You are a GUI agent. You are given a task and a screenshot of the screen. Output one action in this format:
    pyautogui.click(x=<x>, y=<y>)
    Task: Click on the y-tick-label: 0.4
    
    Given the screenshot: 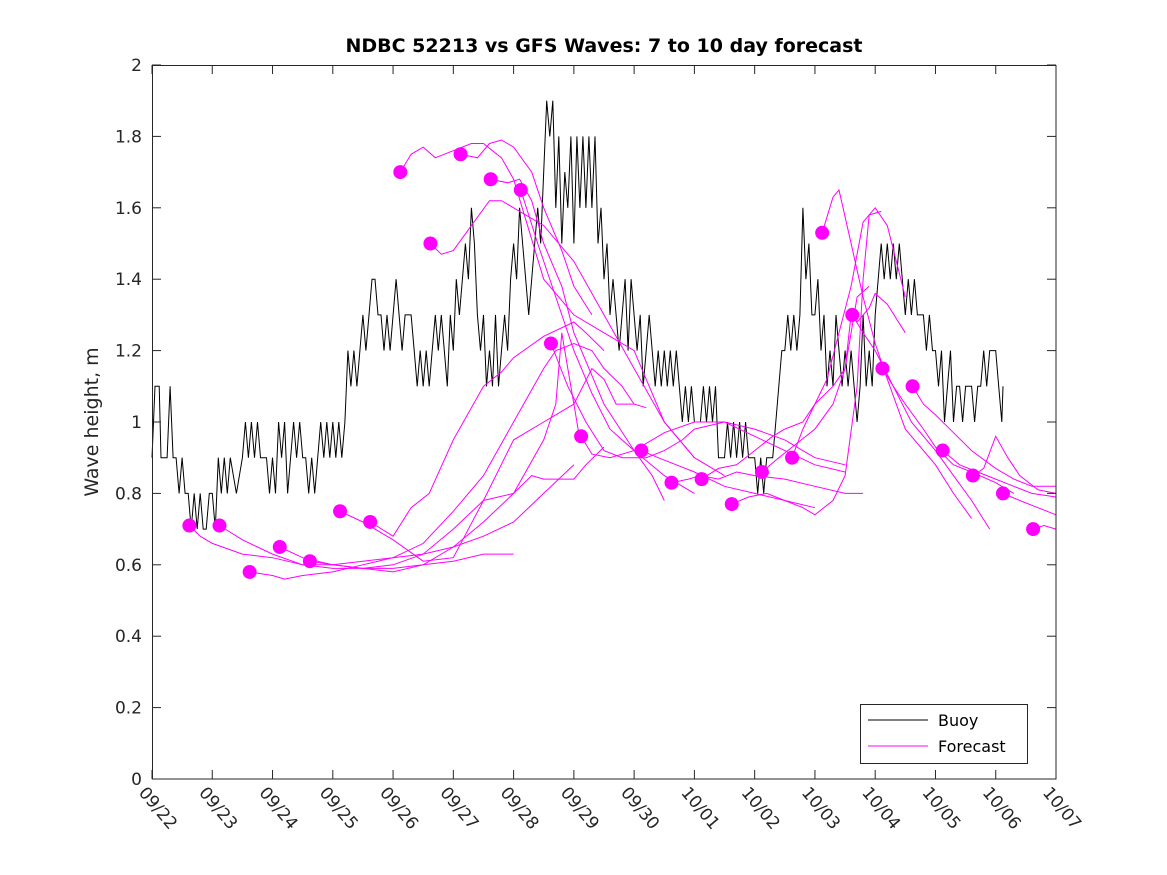 What is the action you would take?
    pyautogui.click(x=128, y=637)
    